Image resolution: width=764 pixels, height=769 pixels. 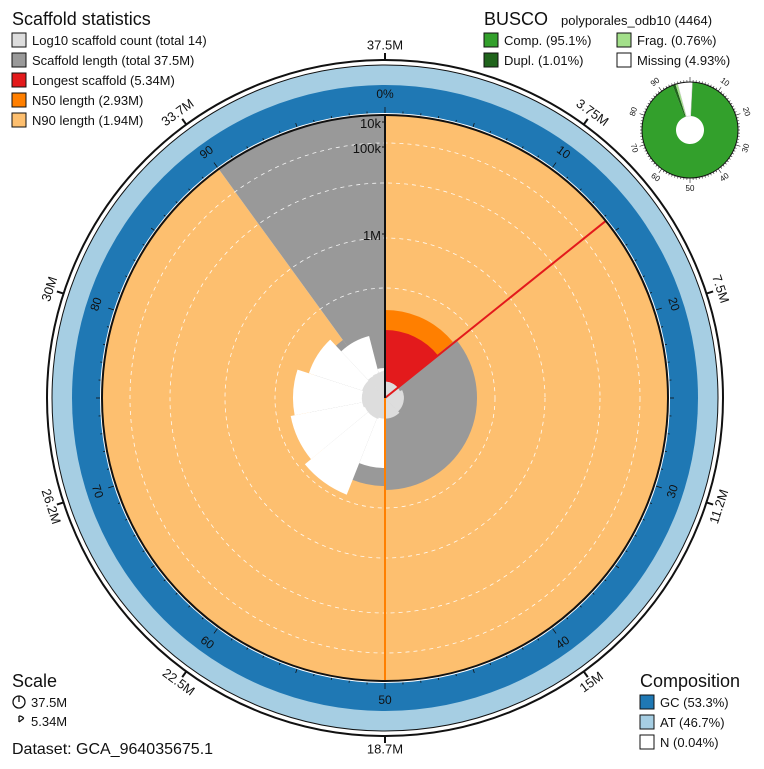 What do you see at coordinates (689, 742) in the screenshot?
I see `composition-label-n: N (0.04%)` at bounding box center [689, 742].